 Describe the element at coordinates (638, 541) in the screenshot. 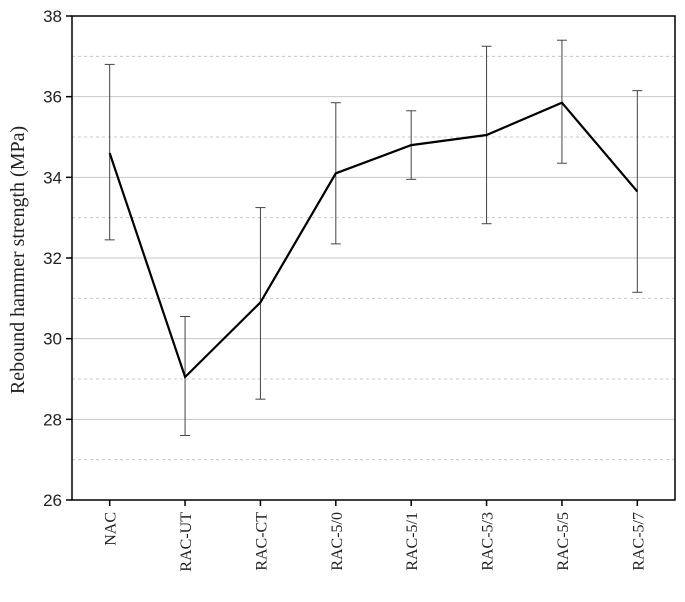

I see `x-tick-label: RAC-5/7` at that location.